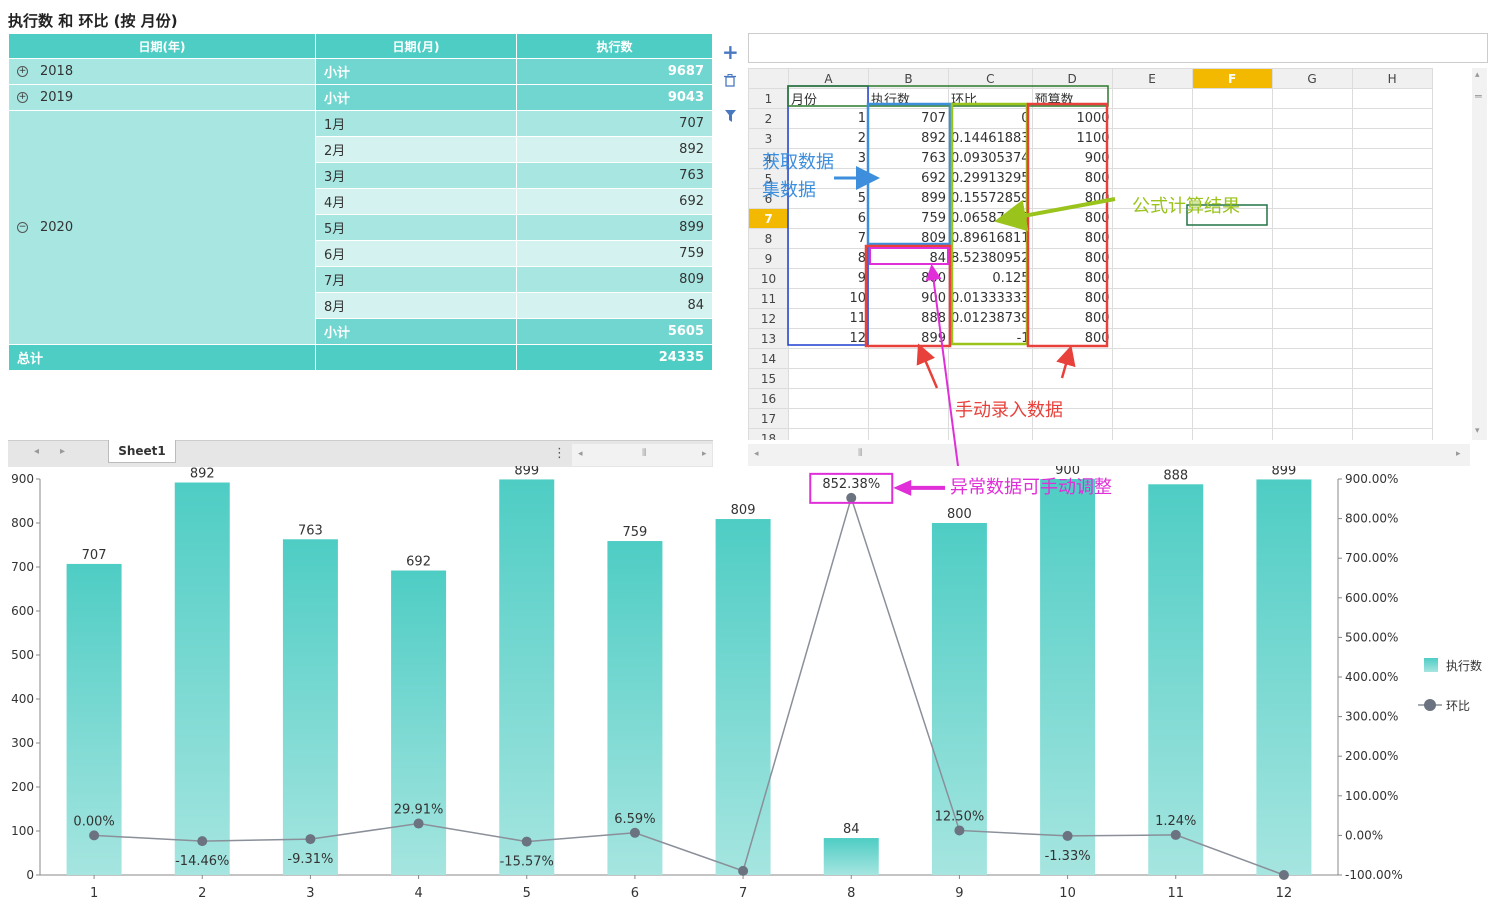  What do you see at coordinates (768, 118) in the screenshot?
I see `row-header: 2` at bounding box center [768, 118].